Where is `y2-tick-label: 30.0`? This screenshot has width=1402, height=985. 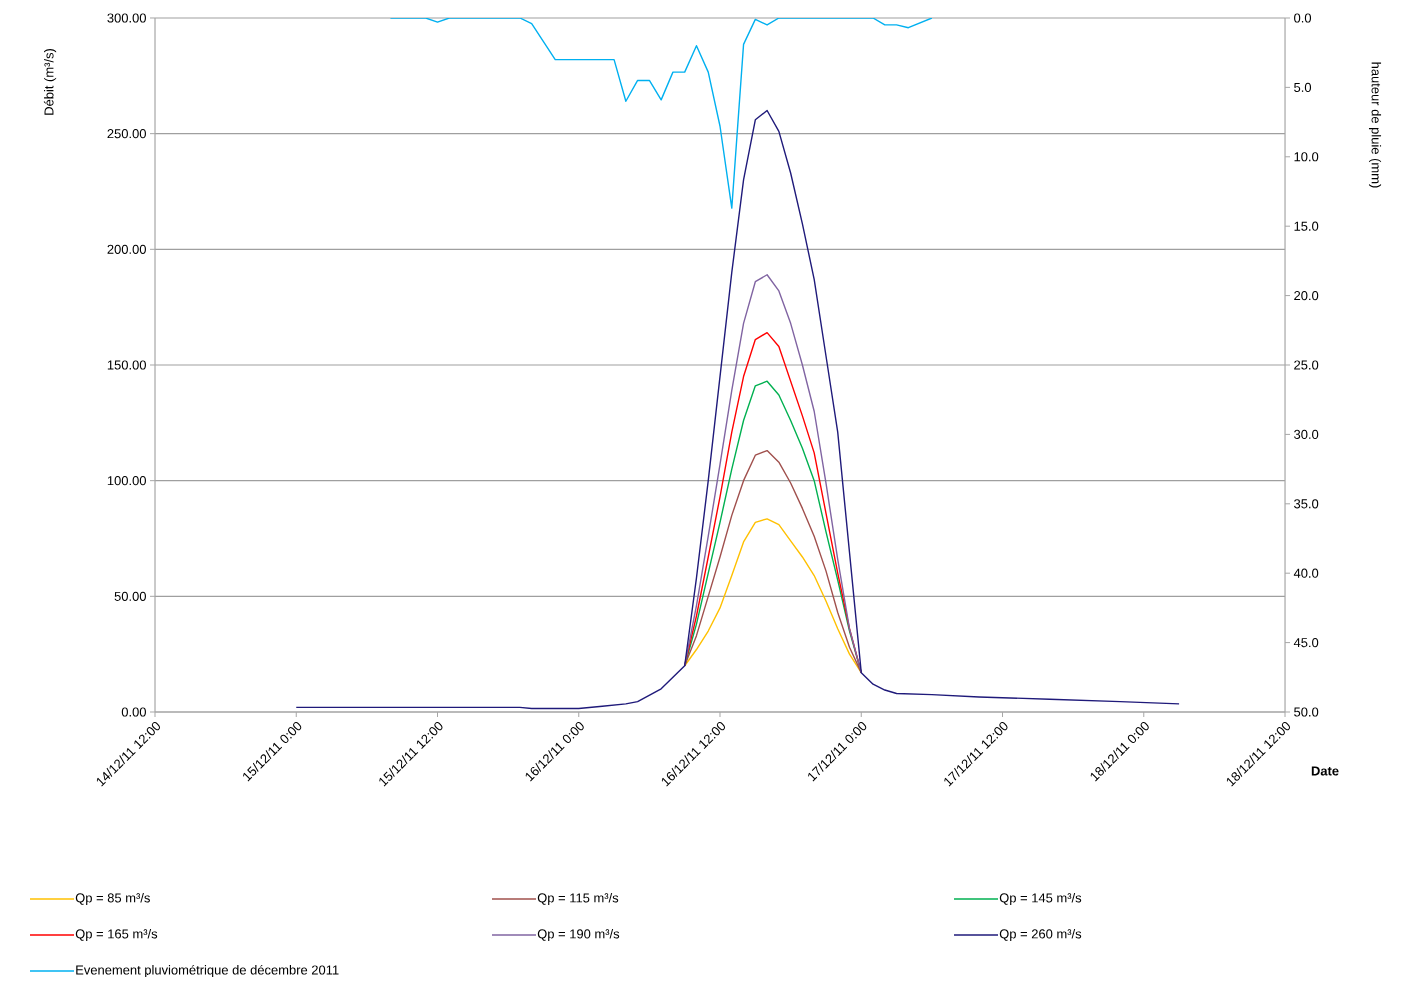
y2-tick-label: 30.0 is located at coordinates (1306, 434).